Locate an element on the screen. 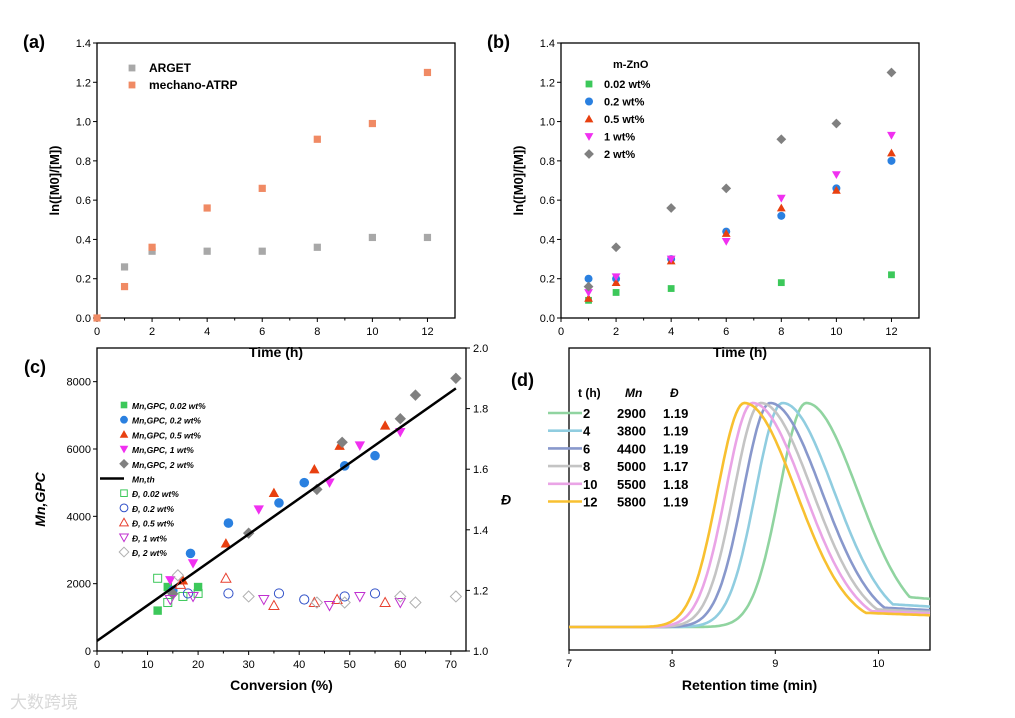 This screenshot has height=718, width=1015. legend-dispersity: 1.18 is located at coordinates (675, 484).